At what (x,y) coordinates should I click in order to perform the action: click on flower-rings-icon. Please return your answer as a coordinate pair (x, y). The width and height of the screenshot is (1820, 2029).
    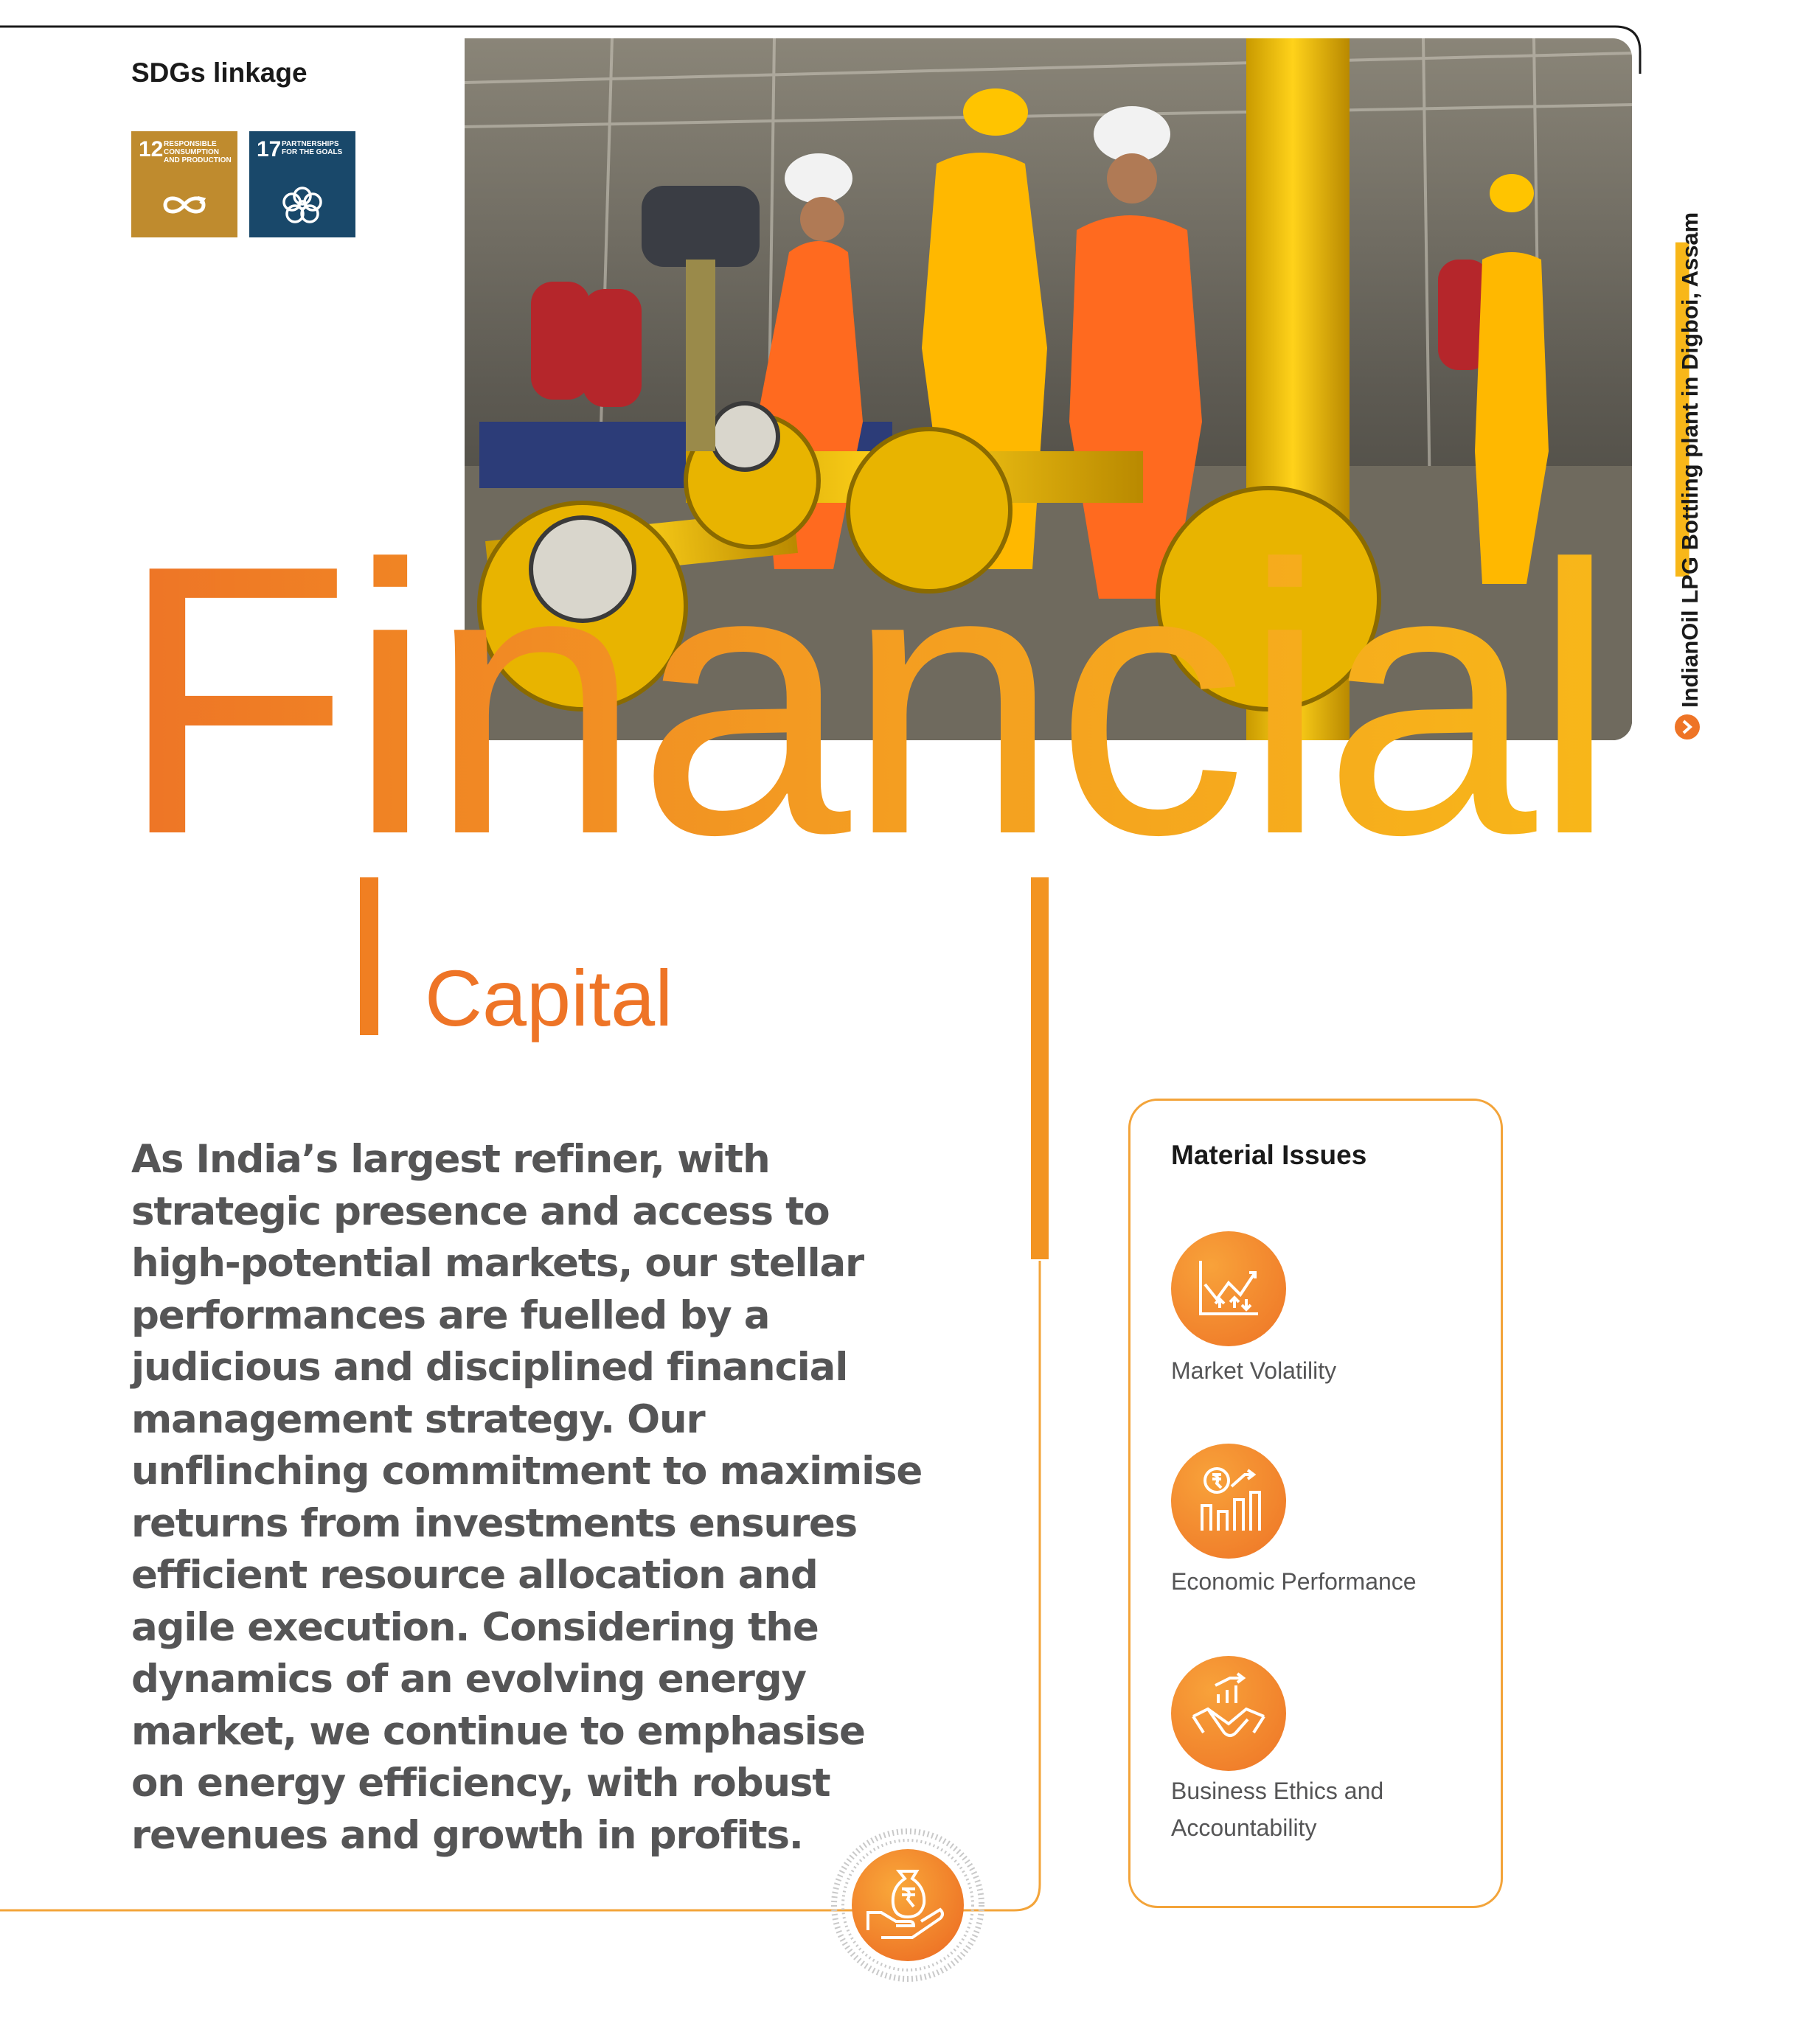
    Looking at the image, I should click on (302, 205).